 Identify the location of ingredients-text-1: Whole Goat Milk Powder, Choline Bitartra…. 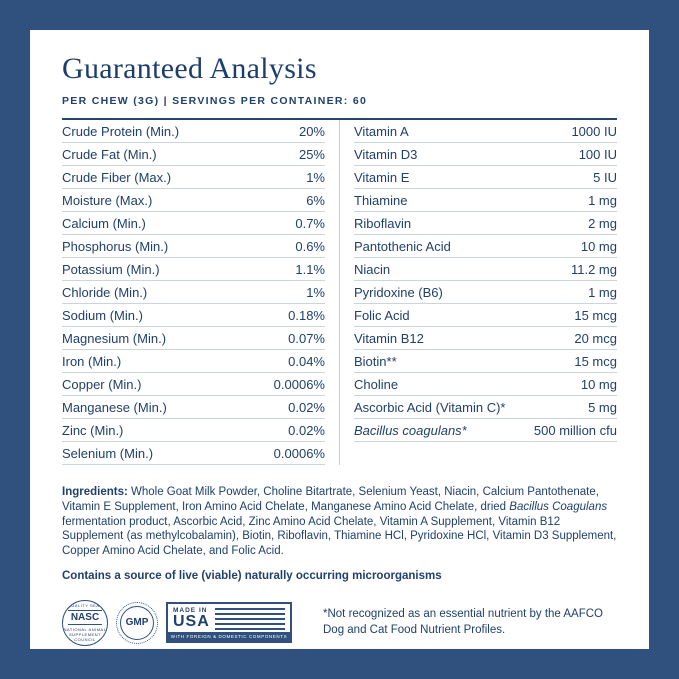
(330, 499).